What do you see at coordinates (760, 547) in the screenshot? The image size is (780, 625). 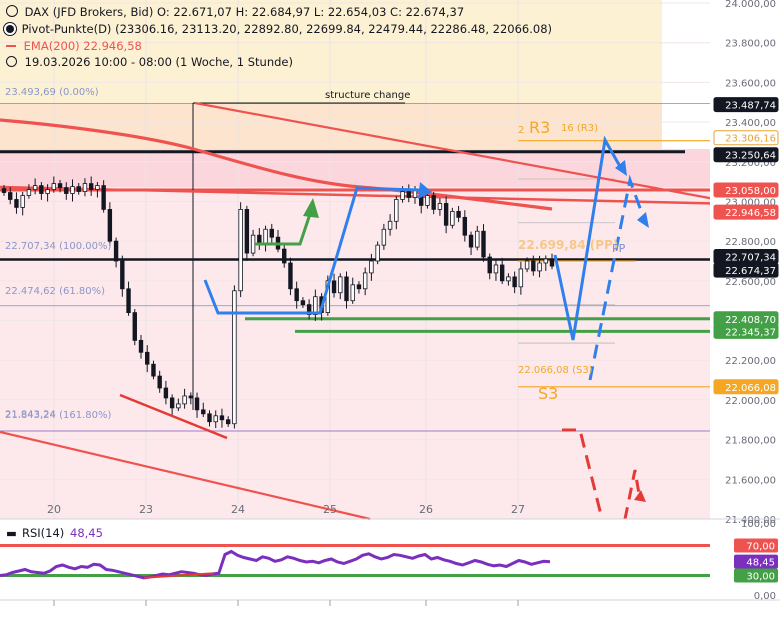 I see `rsi-badge-text-0: 70,00` at bounding box center [760, 547].